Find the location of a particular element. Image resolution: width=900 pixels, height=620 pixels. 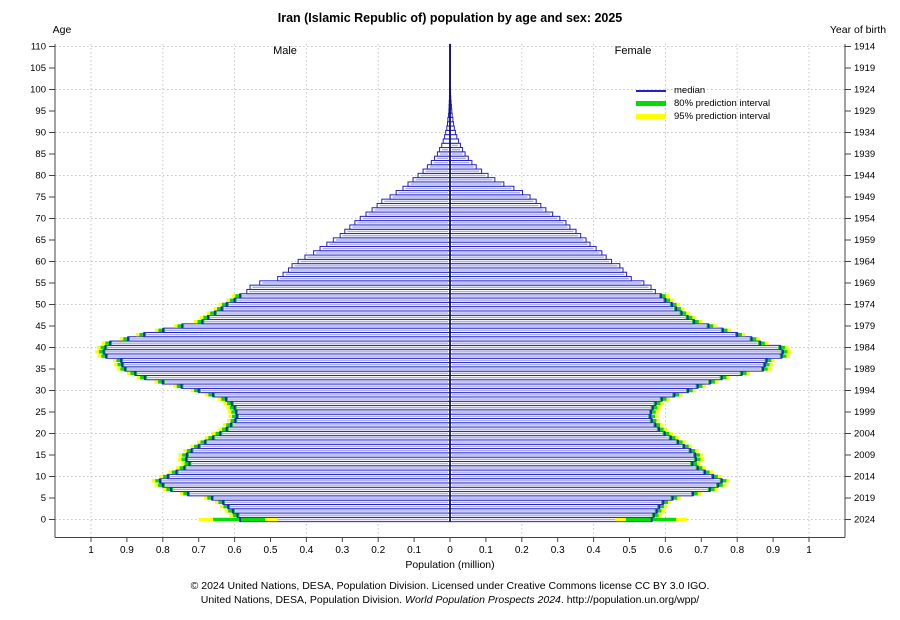

legend-item-pi80: 80% prediction interval is located at coordinates (703, 103).